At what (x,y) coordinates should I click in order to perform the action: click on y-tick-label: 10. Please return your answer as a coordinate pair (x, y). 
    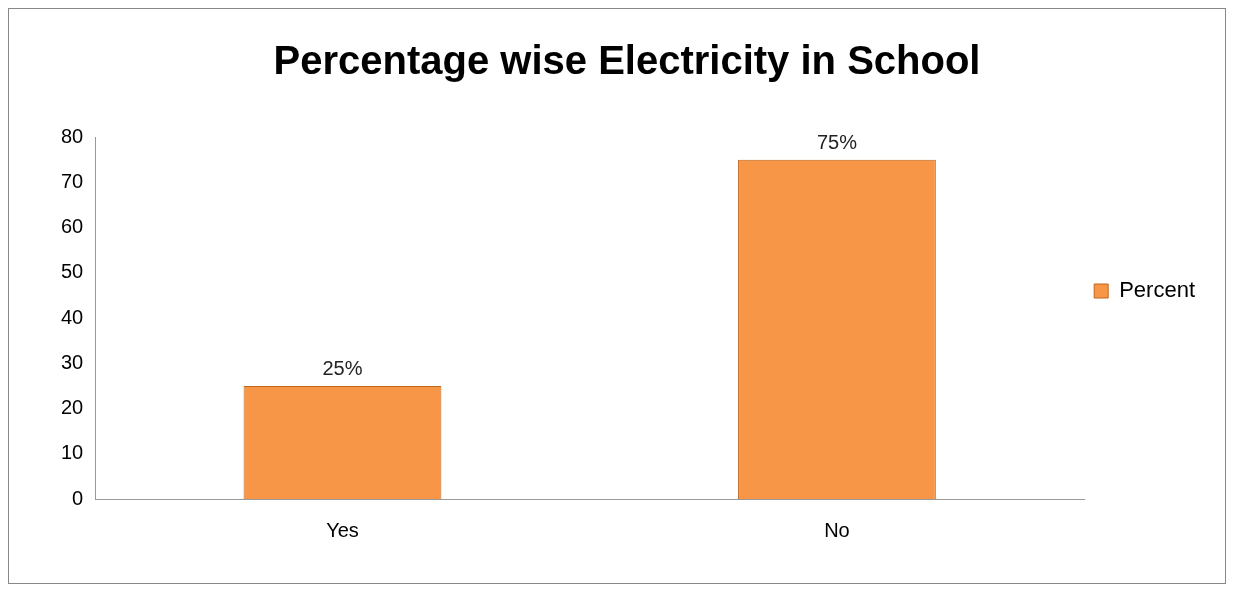
    Looking at the image, I should click on (72, 452).